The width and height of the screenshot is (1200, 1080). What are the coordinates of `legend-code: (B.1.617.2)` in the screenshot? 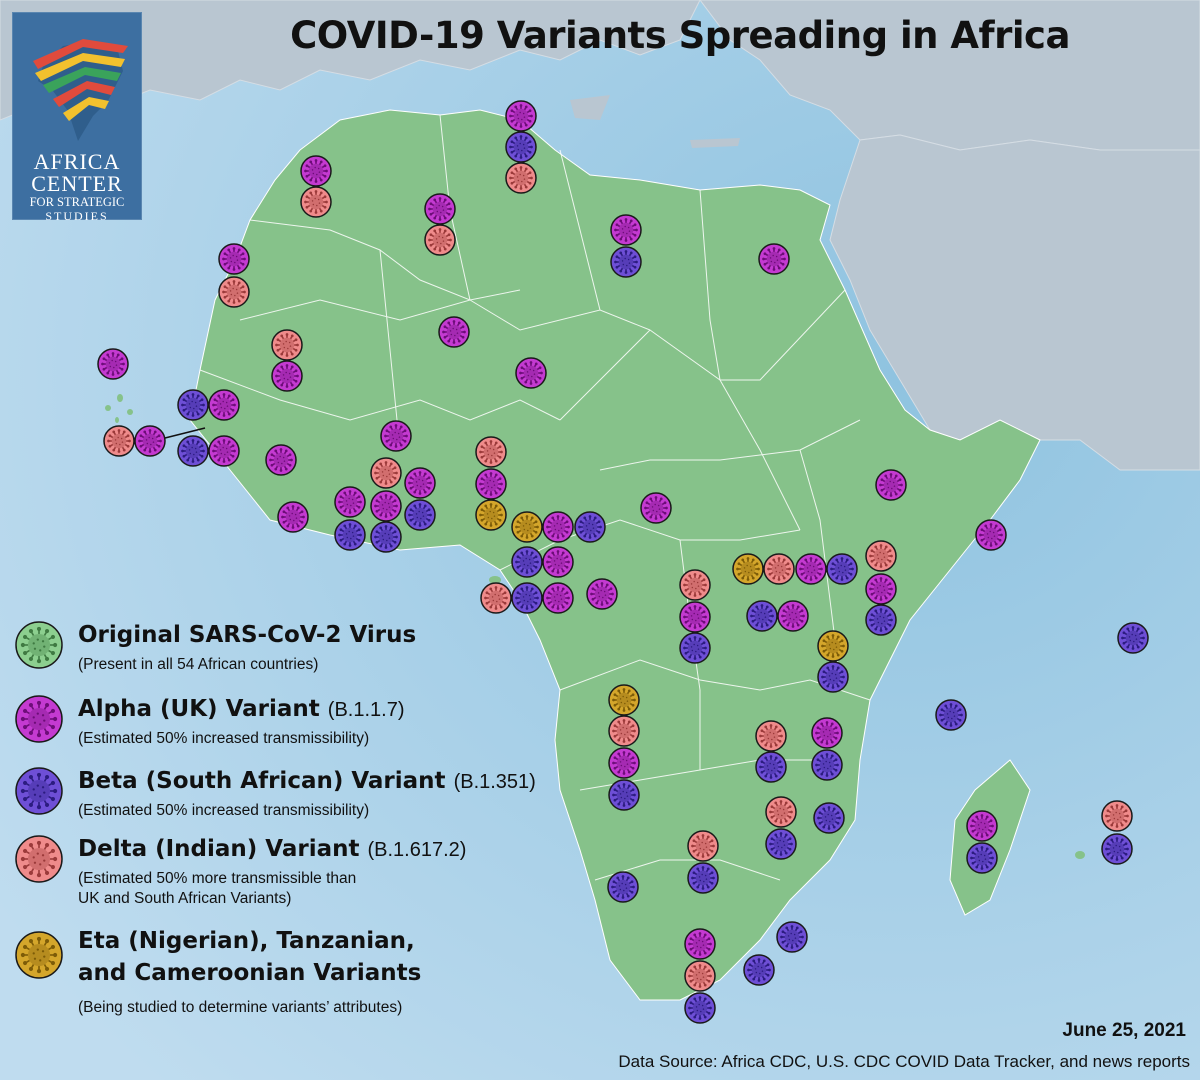 It's located at (417, 850).